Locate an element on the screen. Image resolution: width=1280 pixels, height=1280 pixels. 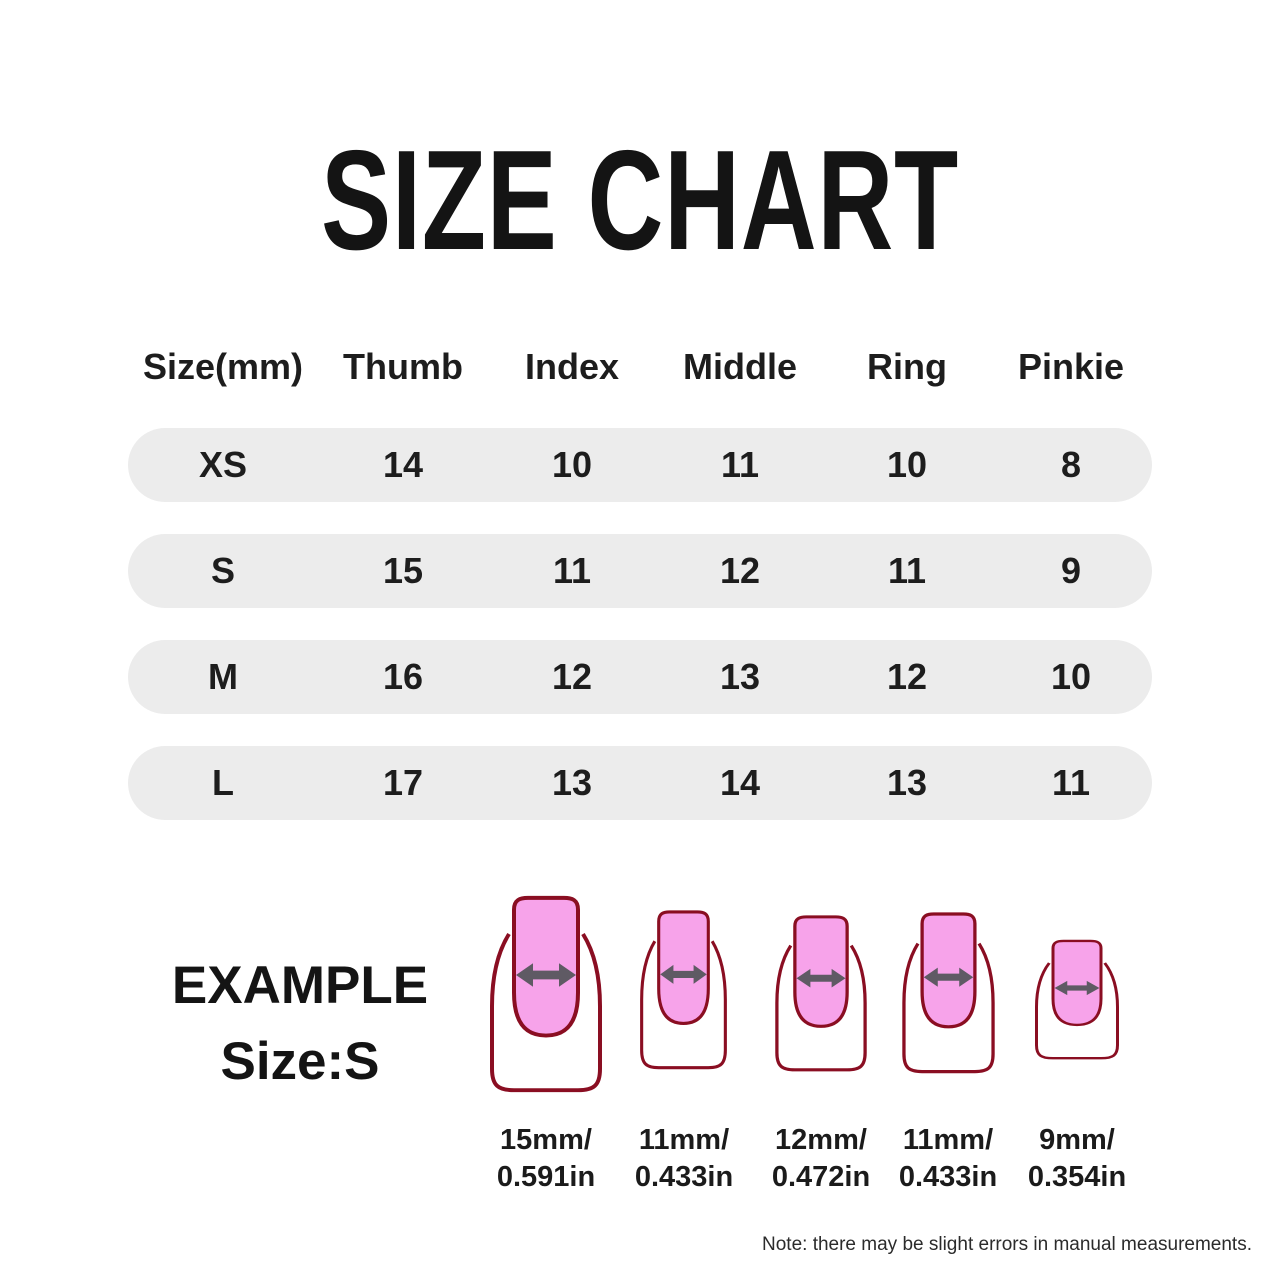
nail-width-label-middle: 12mm/ 0.472in is located at coordinates (821, 1159).